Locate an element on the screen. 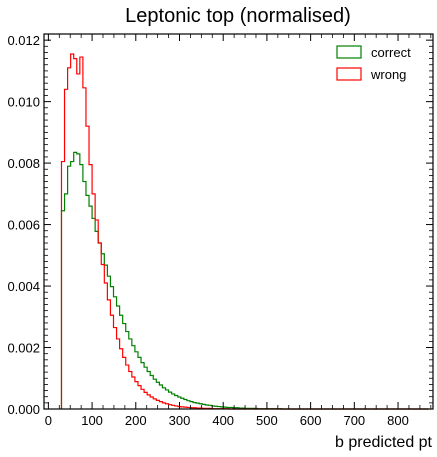  y-tick-label: 0.012 is located at coordinates (23, 40).